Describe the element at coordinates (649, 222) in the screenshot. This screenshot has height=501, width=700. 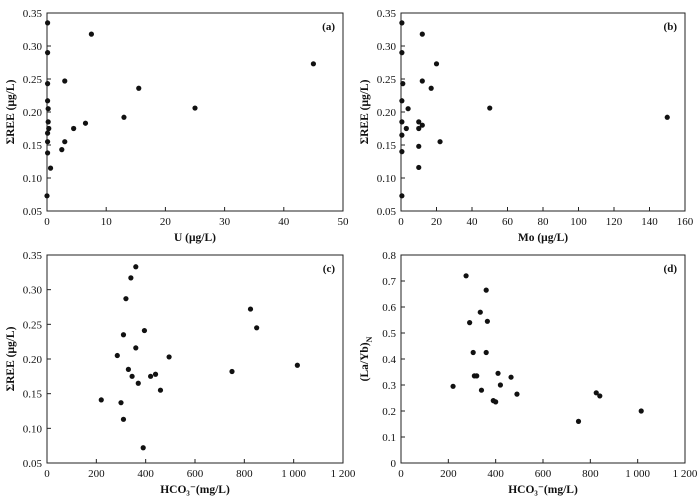
I see `x-tick-label: 140` at that location.